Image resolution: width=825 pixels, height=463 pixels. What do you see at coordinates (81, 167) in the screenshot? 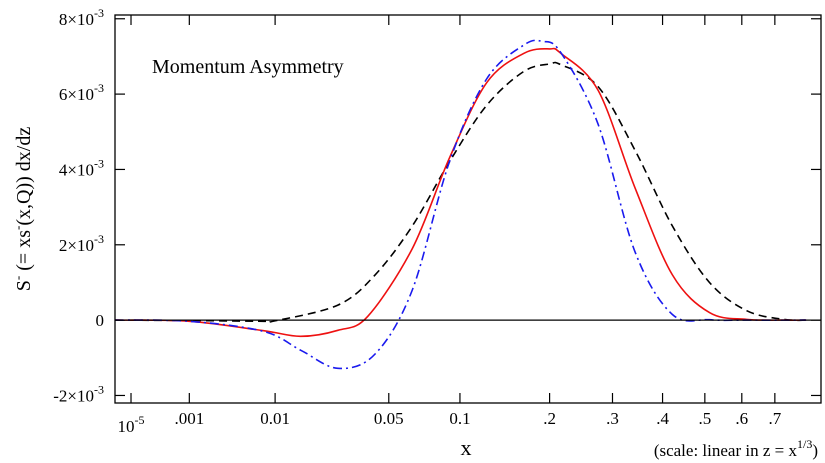
I see `y-tick-label: 4×10⁻³` at bounding box center [81, 167].